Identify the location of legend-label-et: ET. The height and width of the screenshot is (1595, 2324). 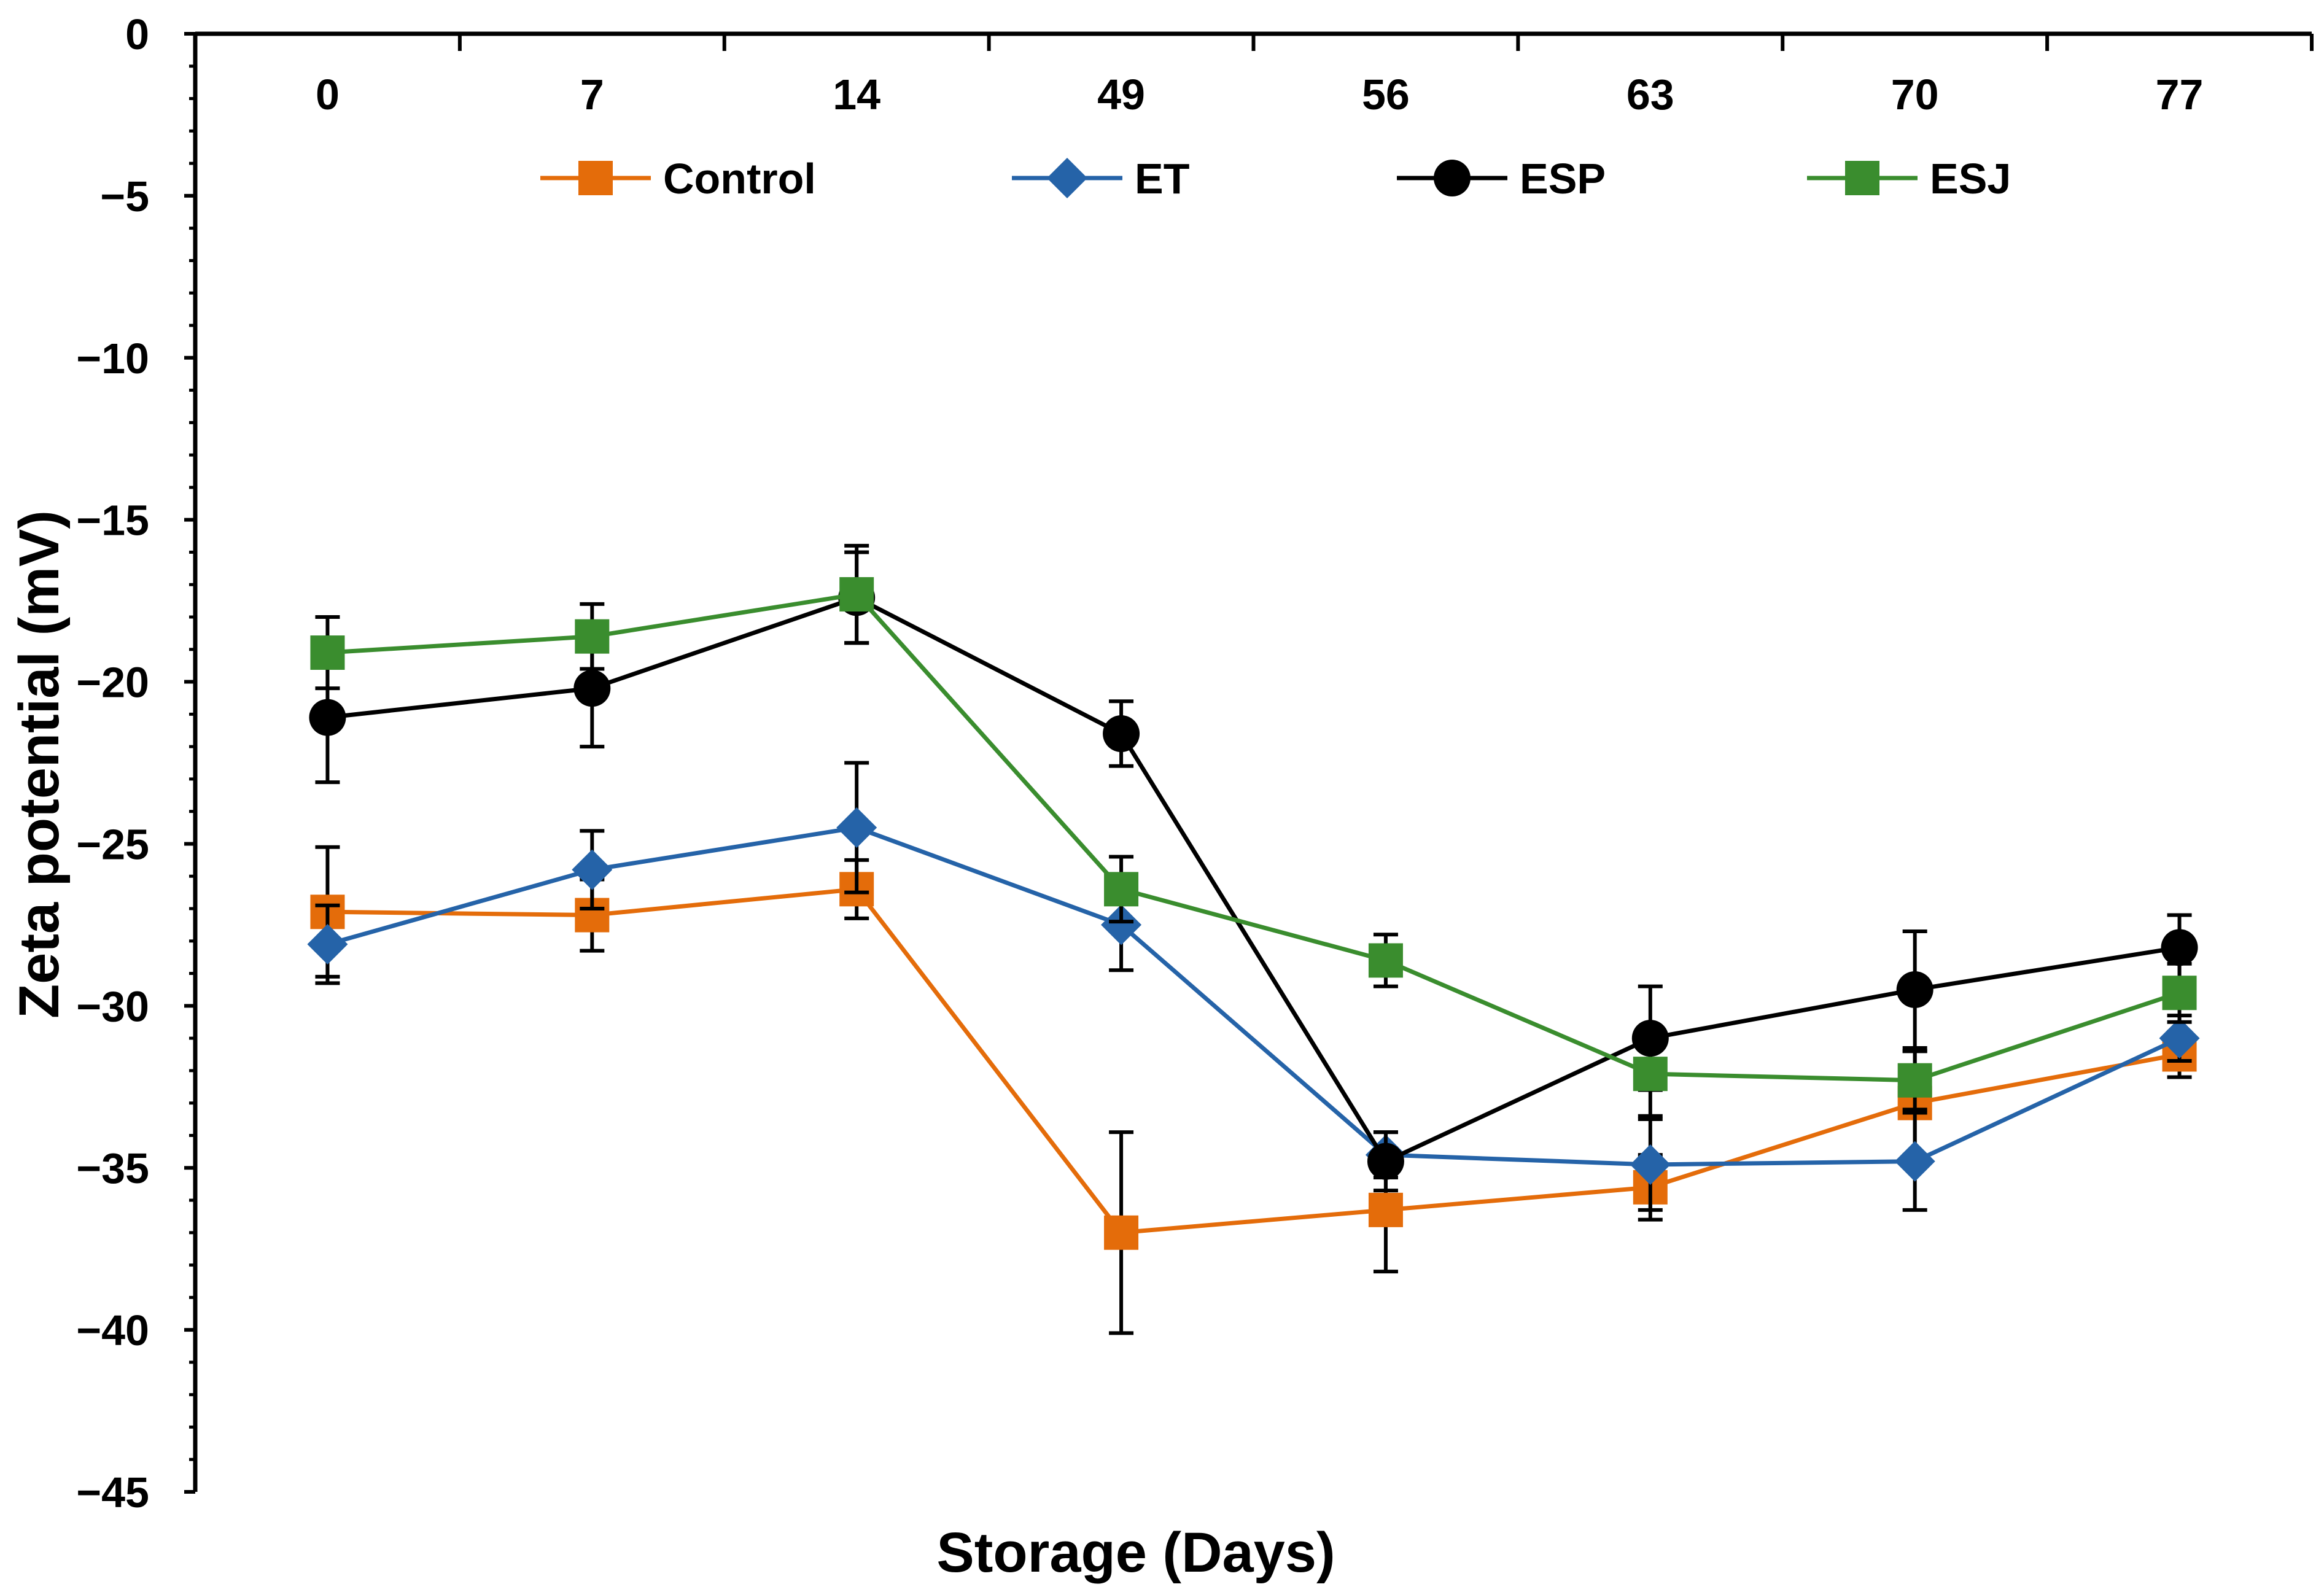
(1162, 179).